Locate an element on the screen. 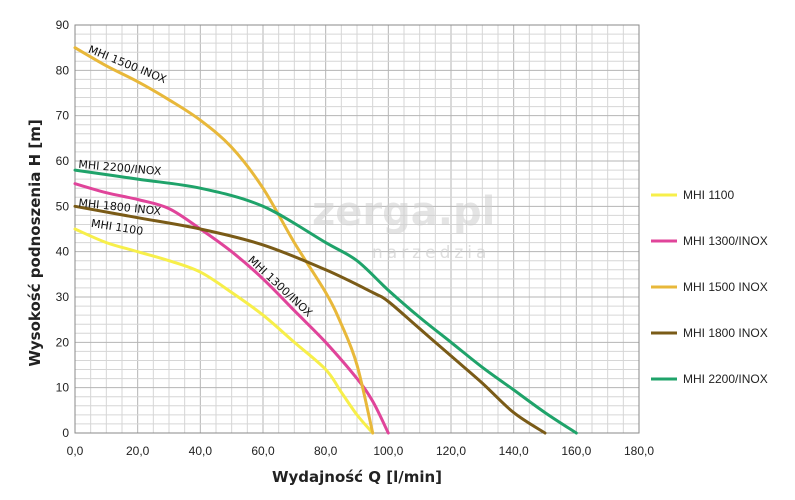  x-tick-label: 120,0 is located at coordinates (451, 451).